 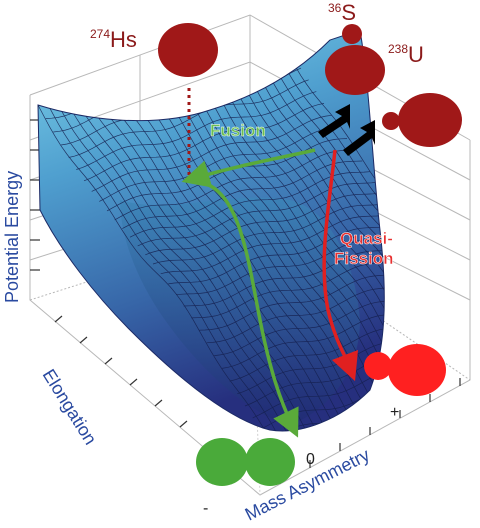 I want to click on label-hs-symbol: Hs, so click(x=123, y=39).